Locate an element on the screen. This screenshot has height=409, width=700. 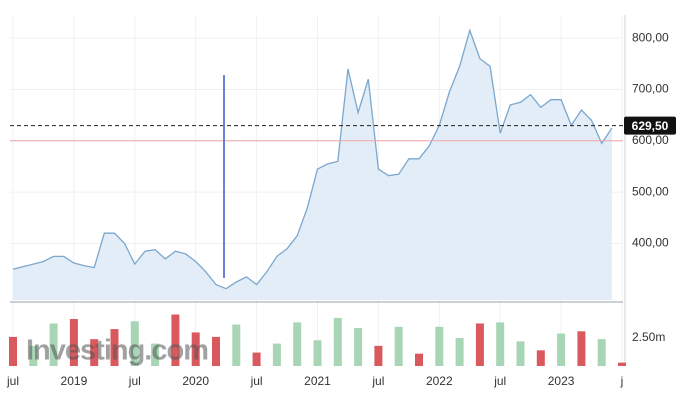
y-tick-label: 700,00 is located at coordinates (650, 89).